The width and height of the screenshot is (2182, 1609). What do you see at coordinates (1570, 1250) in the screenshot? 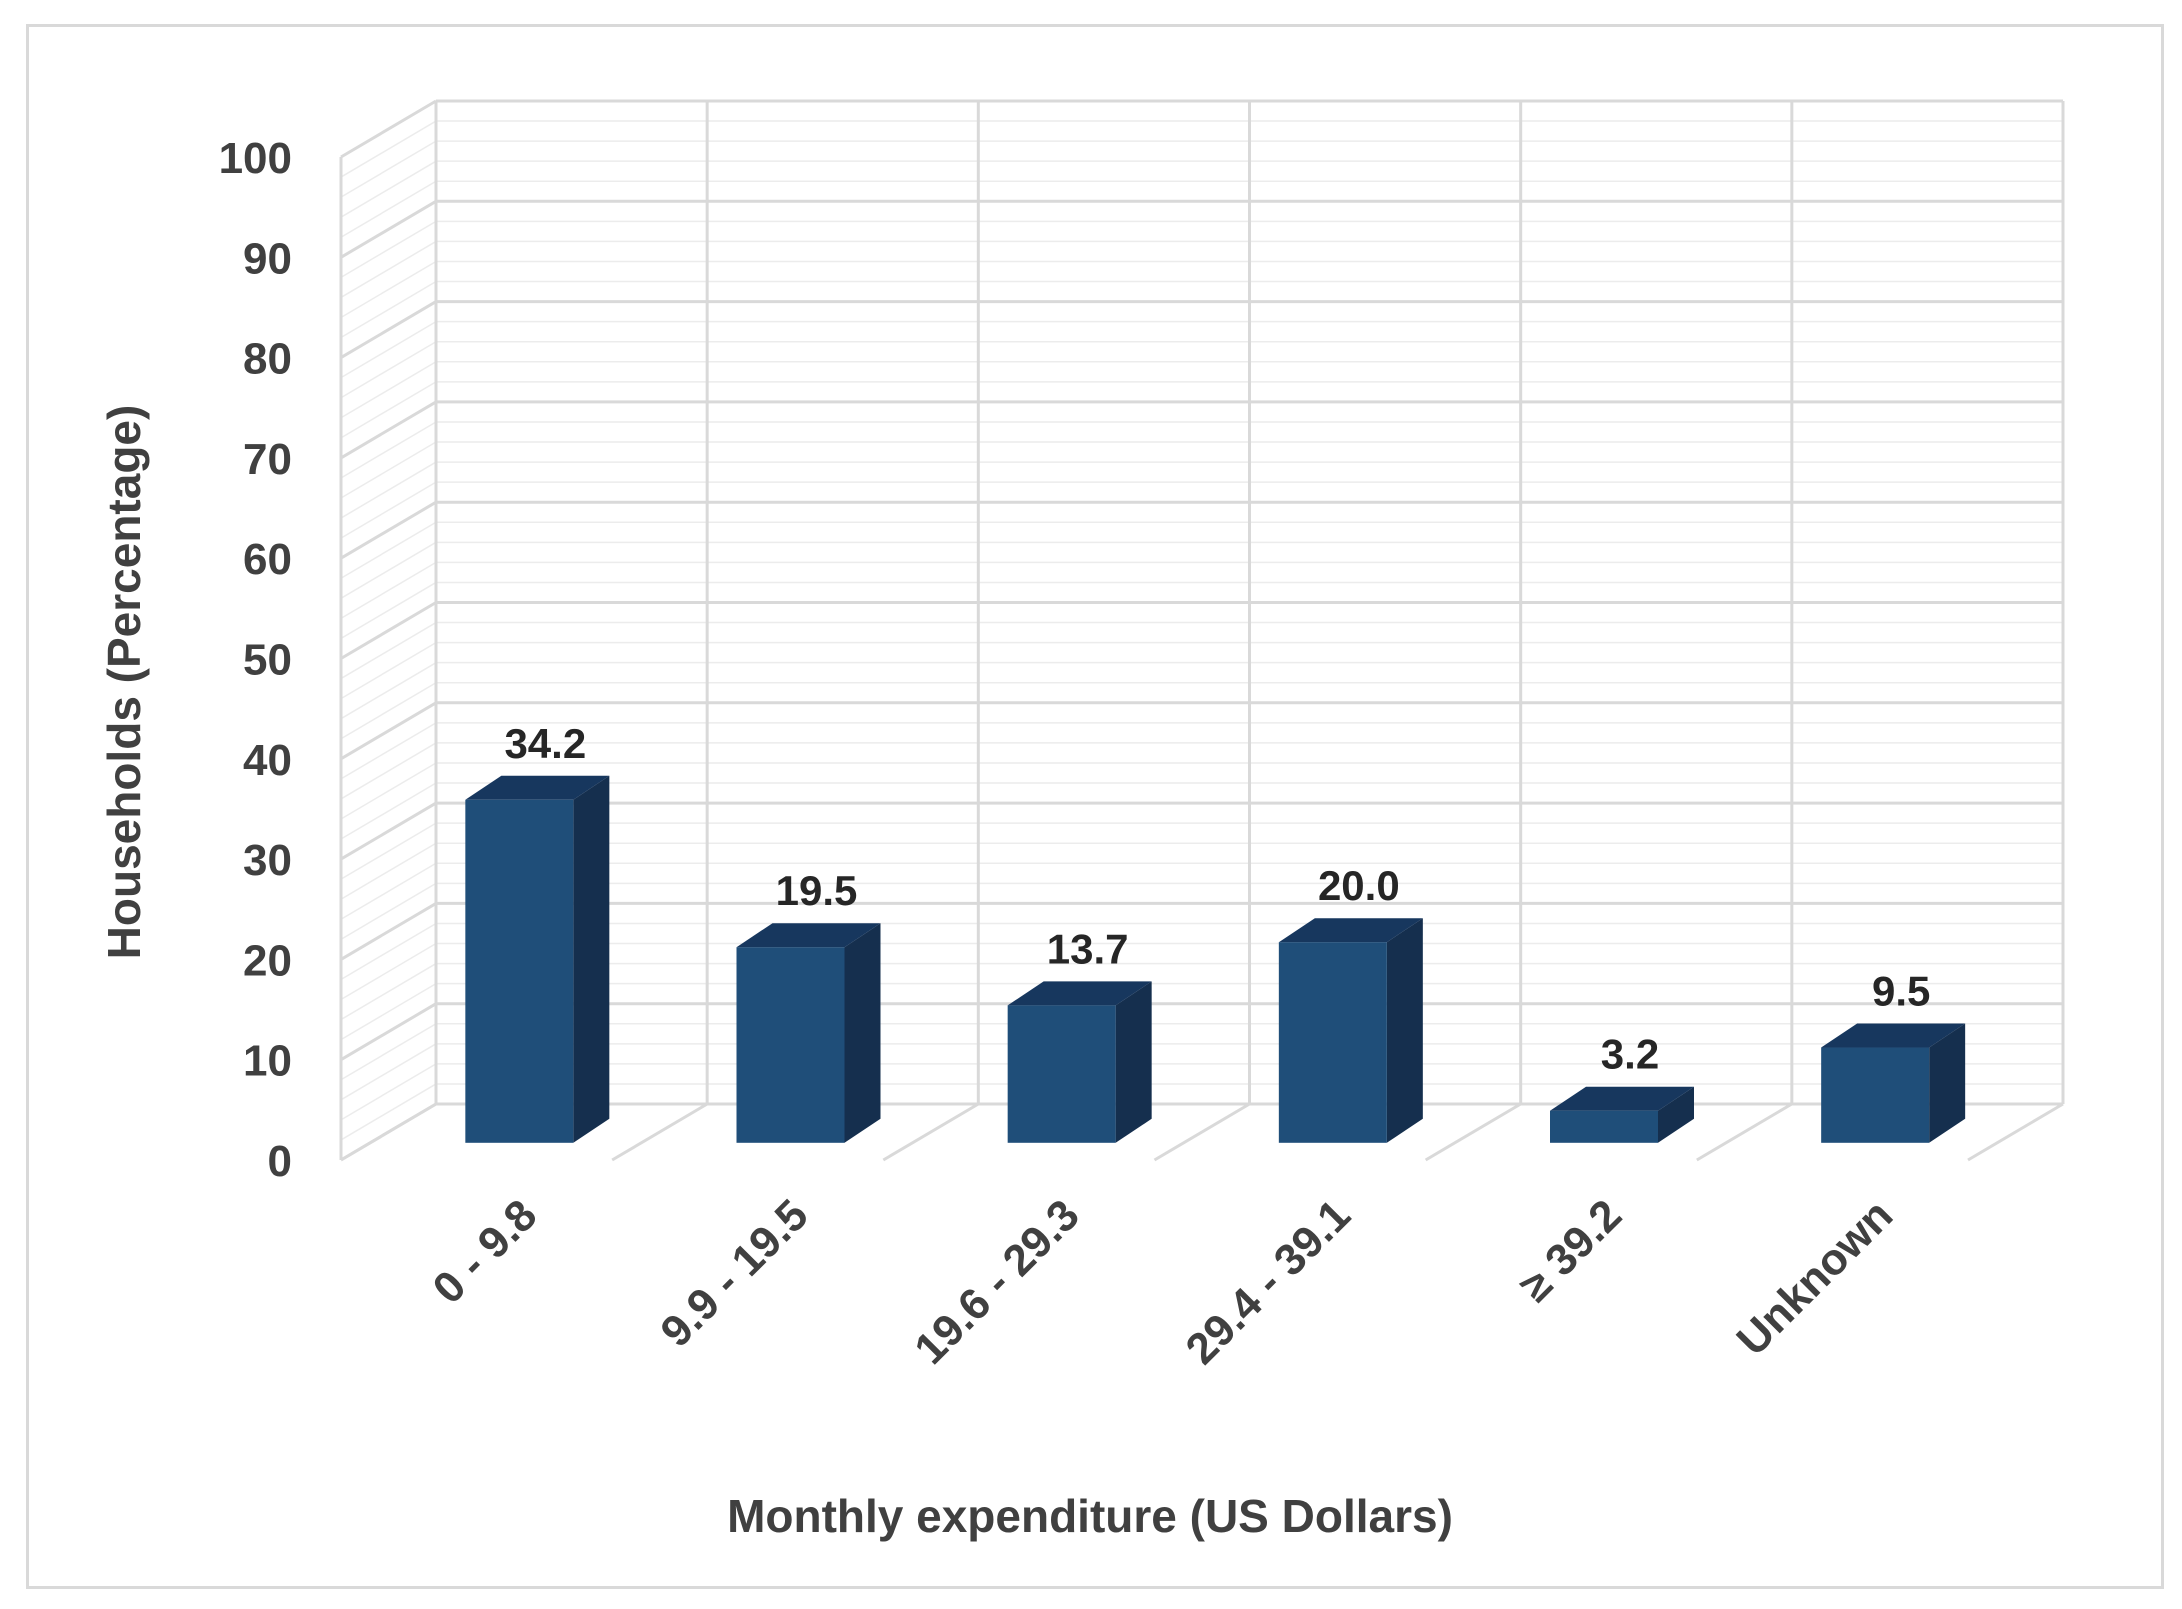
I see `x-tick-label: ≥ 39.2` at bounding box center [1570, 1250].